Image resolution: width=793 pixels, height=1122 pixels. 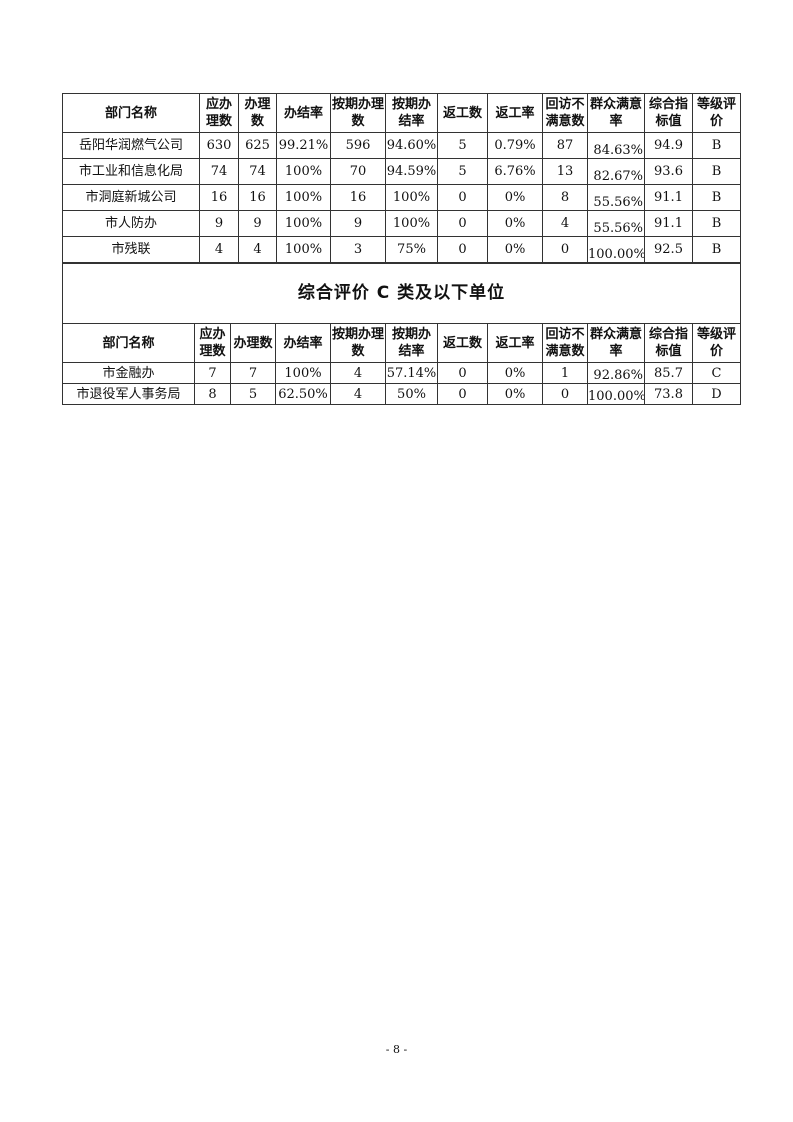 I want to click on table-cell: 73.8, so click(x=668, y=394).